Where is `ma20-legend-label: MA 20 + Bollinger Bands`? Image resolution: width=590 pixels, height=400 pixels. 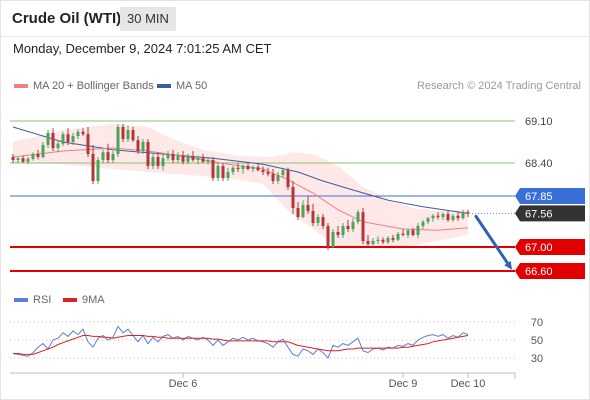 ma20-legend-label: MA 20 + Bollinger Bands is located at coordinates (93, 86).